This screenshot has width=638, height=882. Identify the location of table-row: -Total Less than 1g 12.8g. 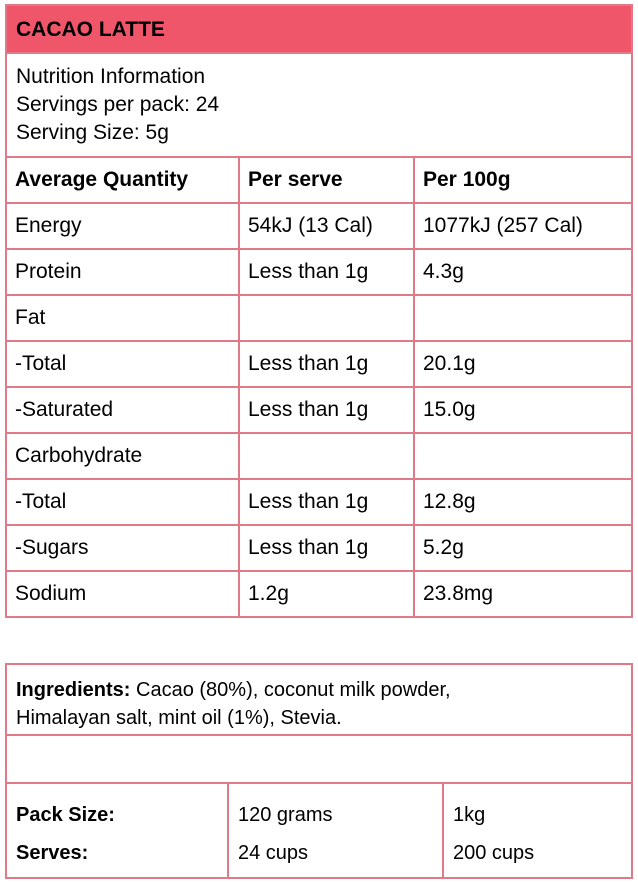
(319, 503).